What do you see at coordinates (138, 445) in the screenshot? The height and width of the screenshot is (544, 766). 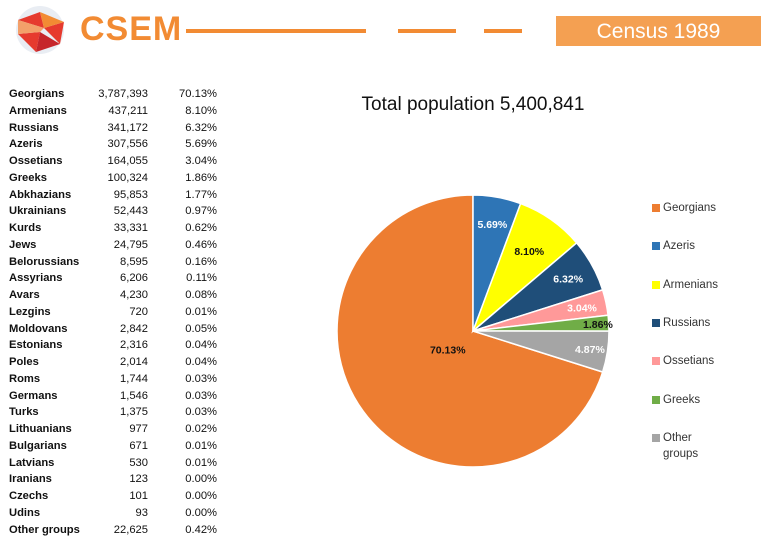 I see `group-count: 671` at bounding box center [138, 445].